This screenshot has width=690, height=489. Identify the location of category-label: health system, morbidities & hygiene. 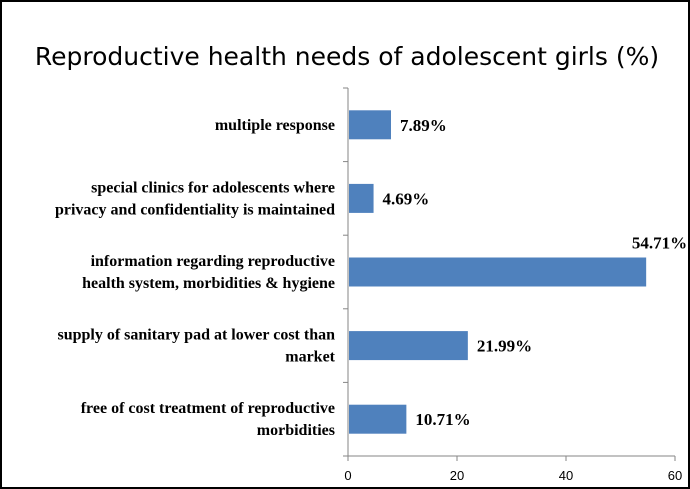
(208, 283).